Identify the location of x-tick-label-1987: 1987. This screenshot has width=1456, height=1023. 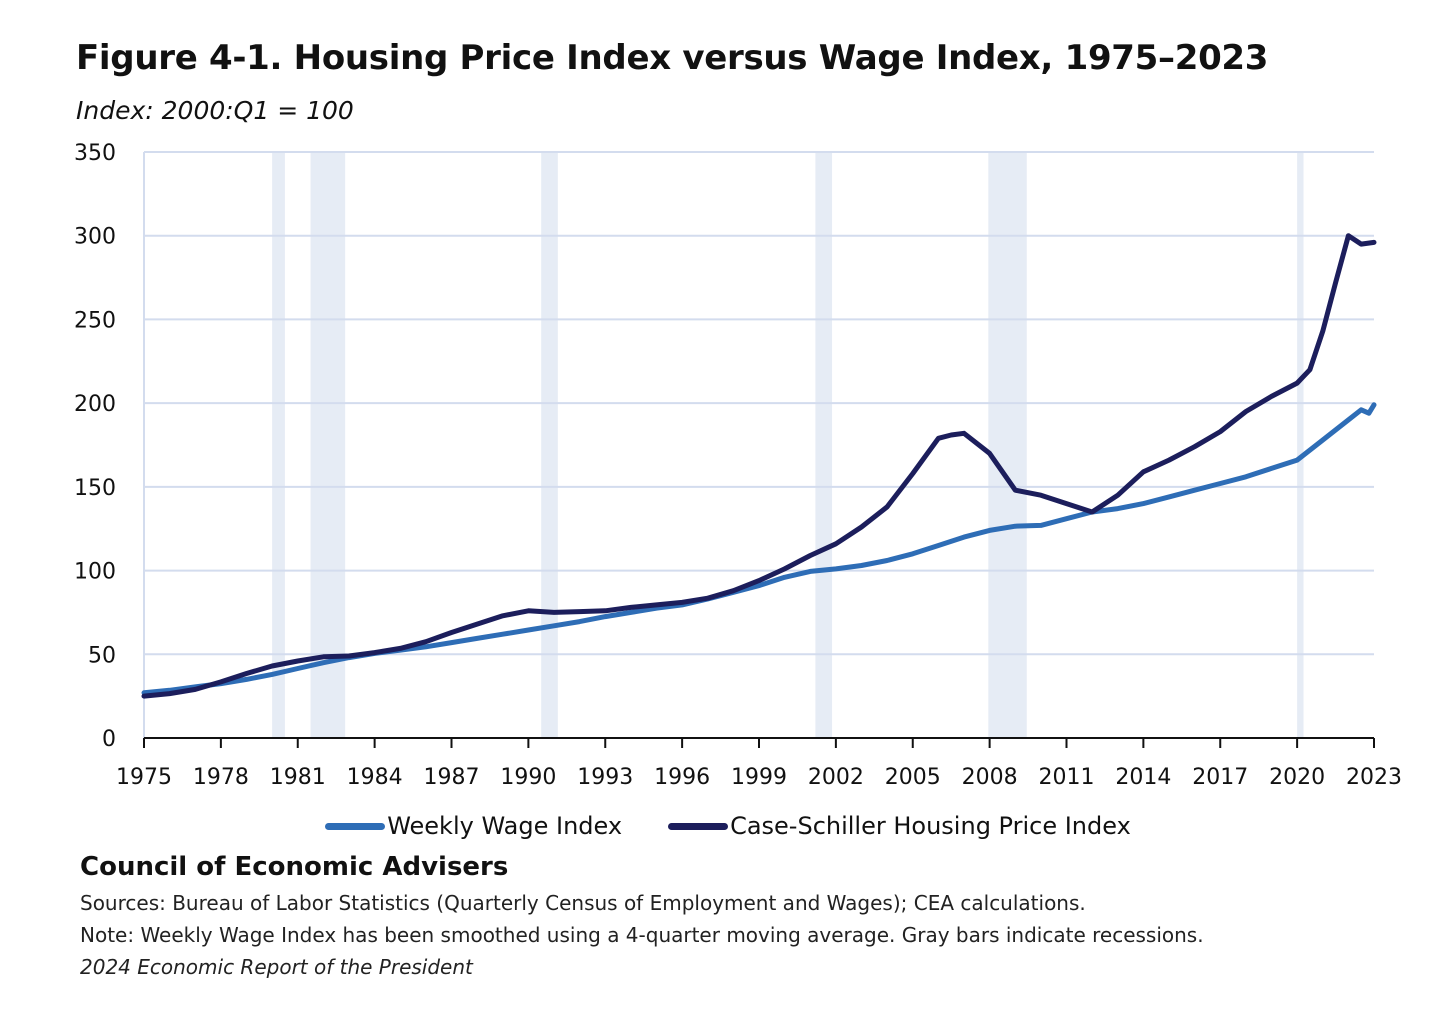
(452, 777).